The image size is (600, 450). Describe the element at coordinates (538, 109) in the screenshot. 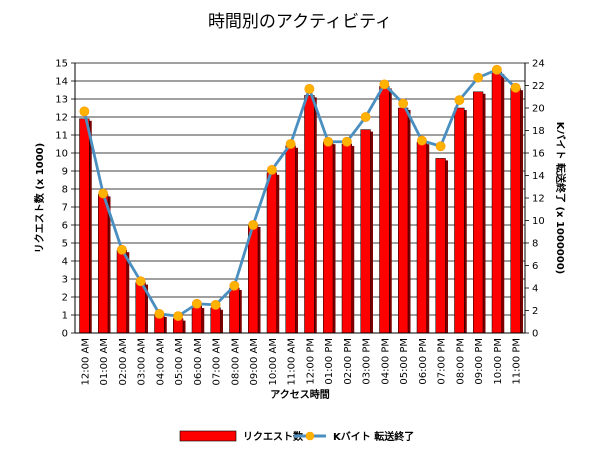

I see `y2-tick-label: 20` at that location.